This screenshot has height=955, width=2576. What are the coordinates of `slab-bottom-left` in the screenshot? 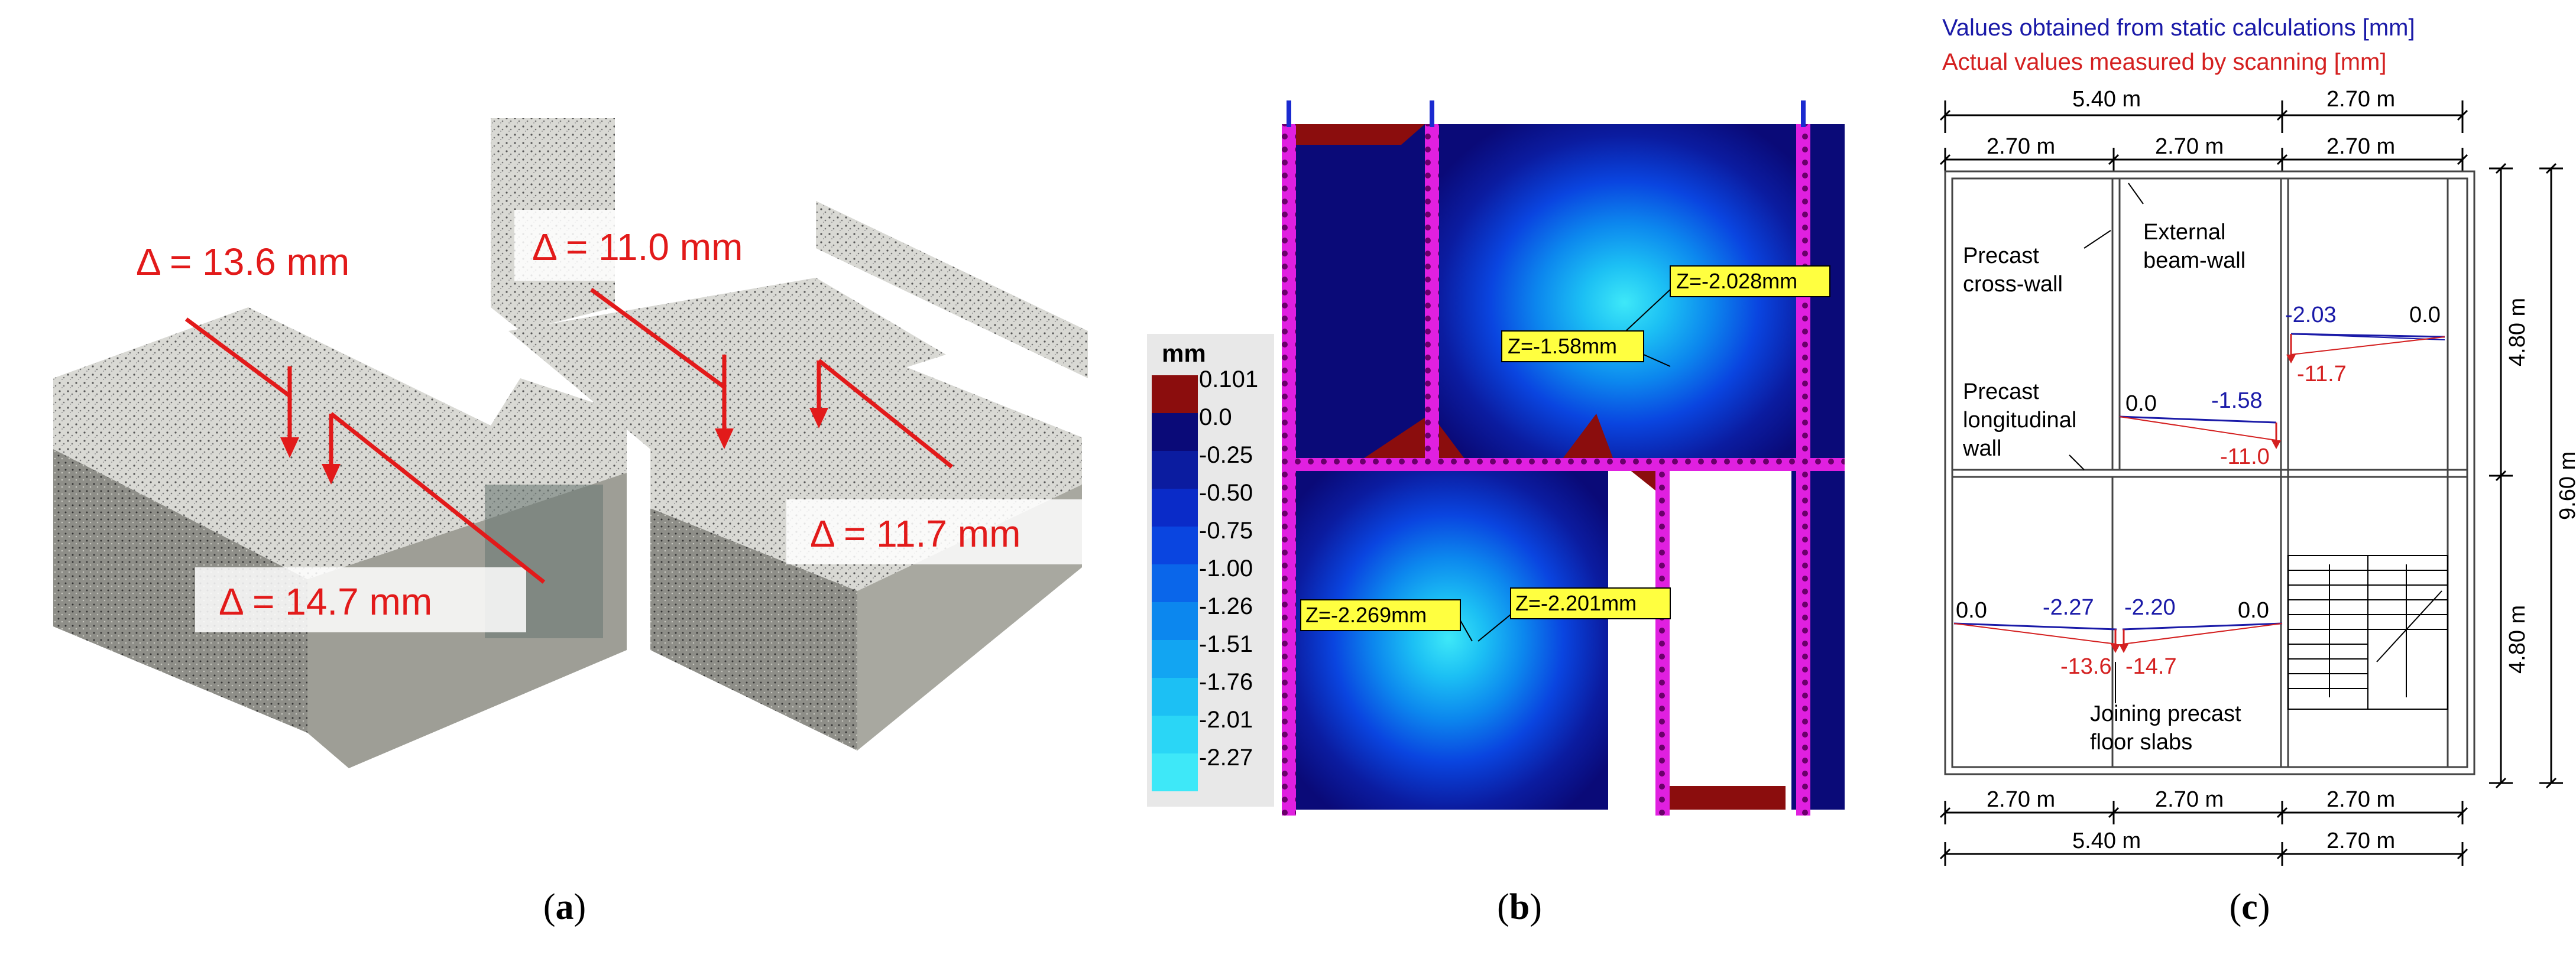 It's located at (1448, 638).